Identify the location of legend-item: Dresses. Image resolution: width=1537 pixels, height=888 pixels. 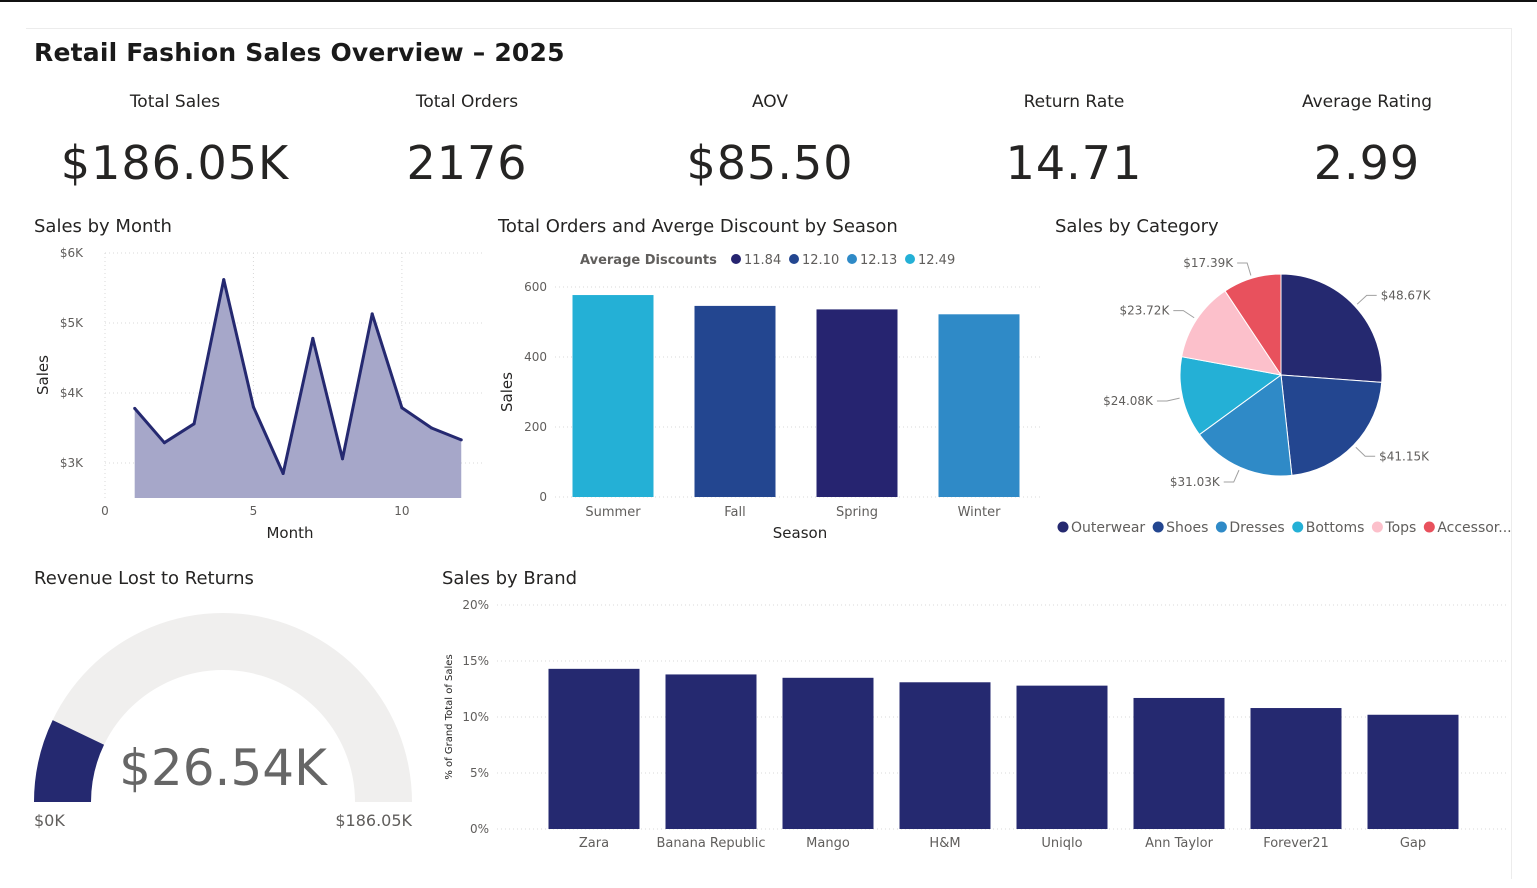
(1256, 528).